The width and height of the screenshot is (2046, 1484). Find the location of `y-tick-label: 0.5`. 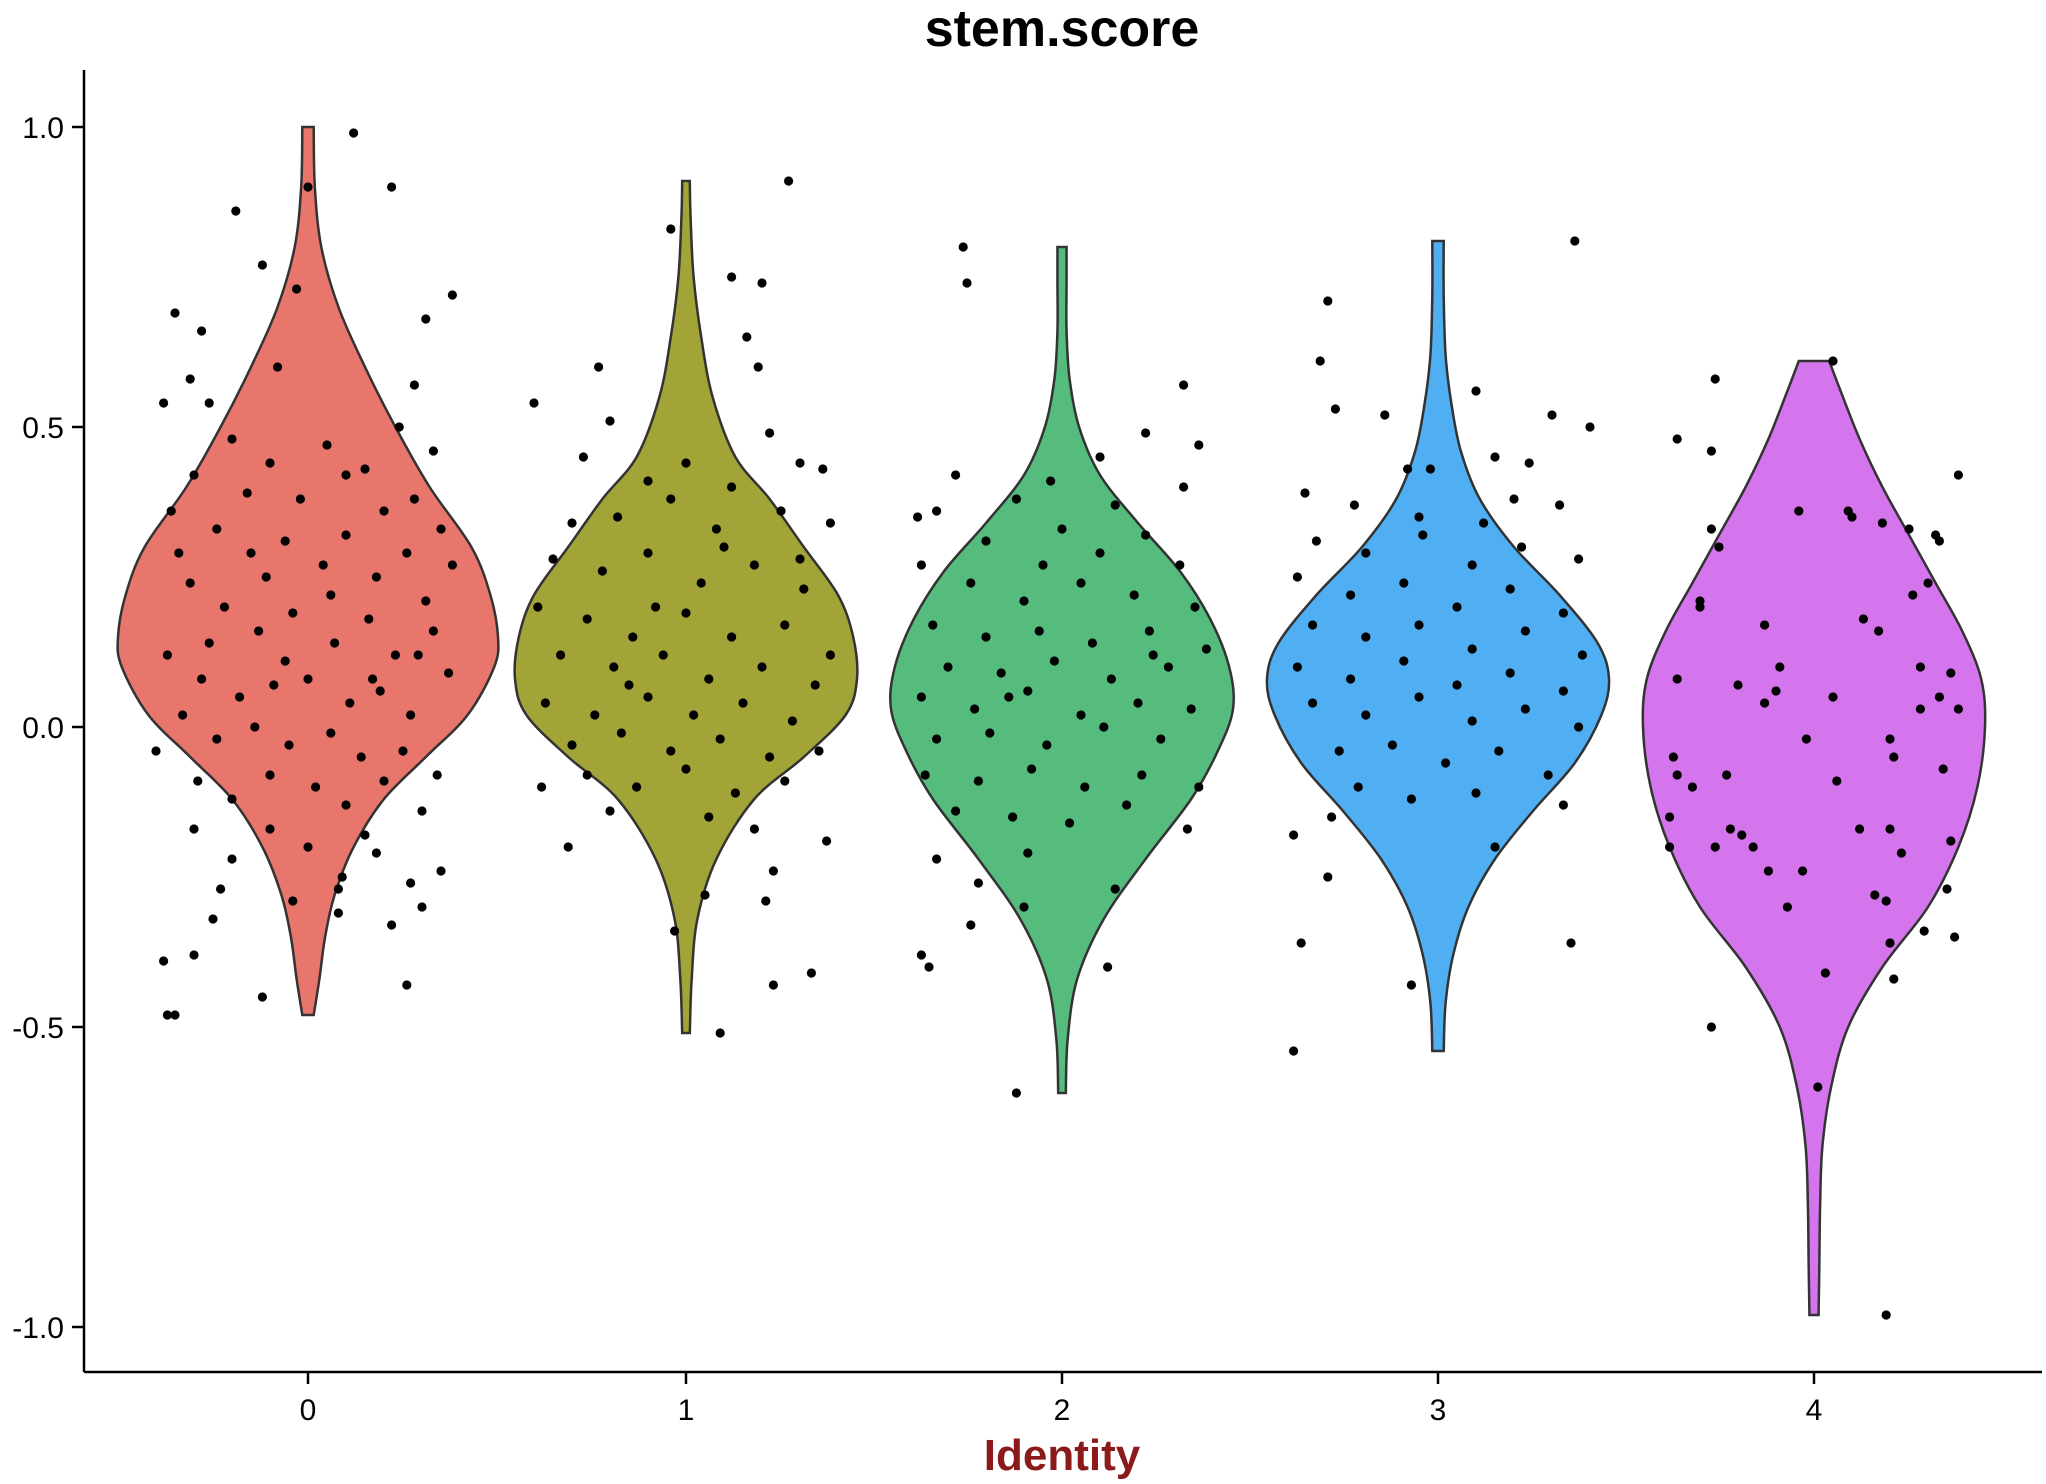

y-tick-label: 0.5 is located at coordinates (43, 428).